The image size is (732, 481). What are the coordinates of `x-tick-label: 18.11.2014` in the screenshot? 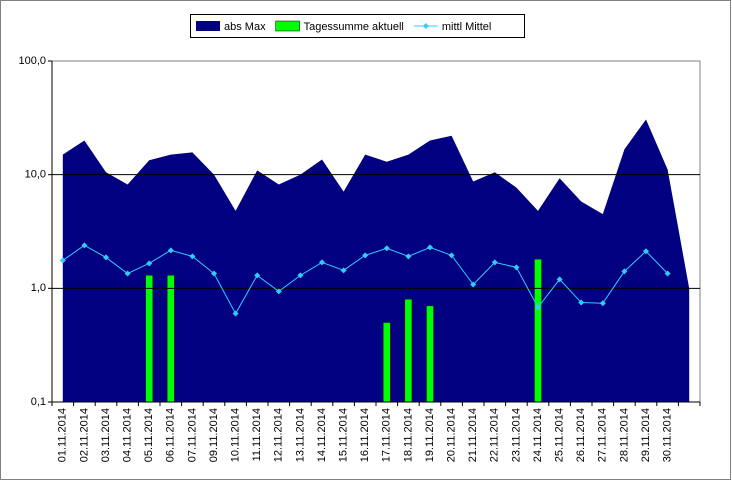 It's located at (408, 435).